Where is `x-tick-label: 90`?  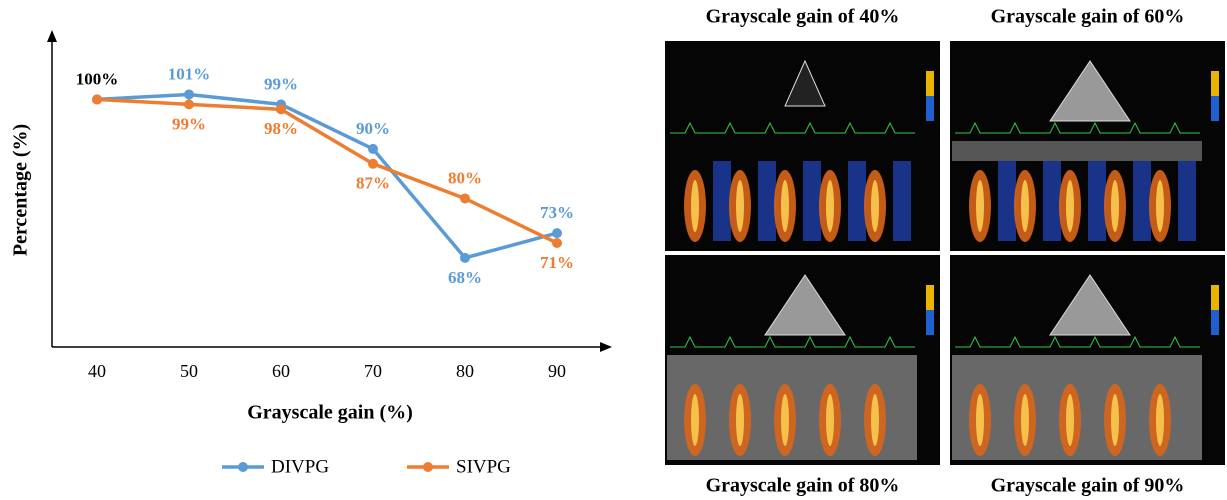 x-tick-label: 90 is located at coordinates (557, 371).